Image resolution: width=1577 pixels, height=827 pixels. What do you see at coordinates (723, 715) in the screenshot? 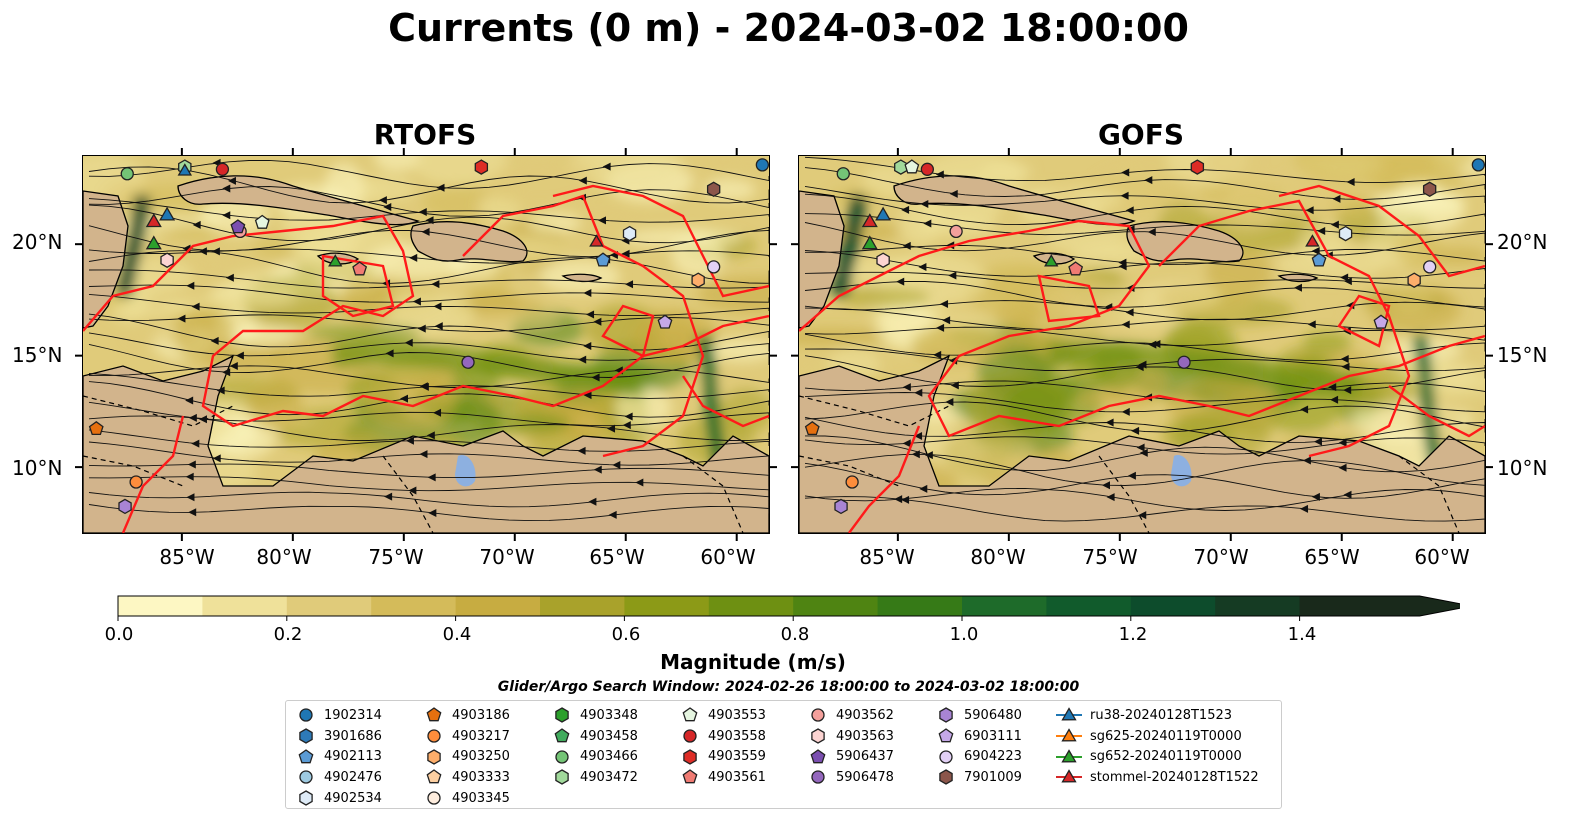
I see `legend-item: 4903553` at bounding box center [723, 715].